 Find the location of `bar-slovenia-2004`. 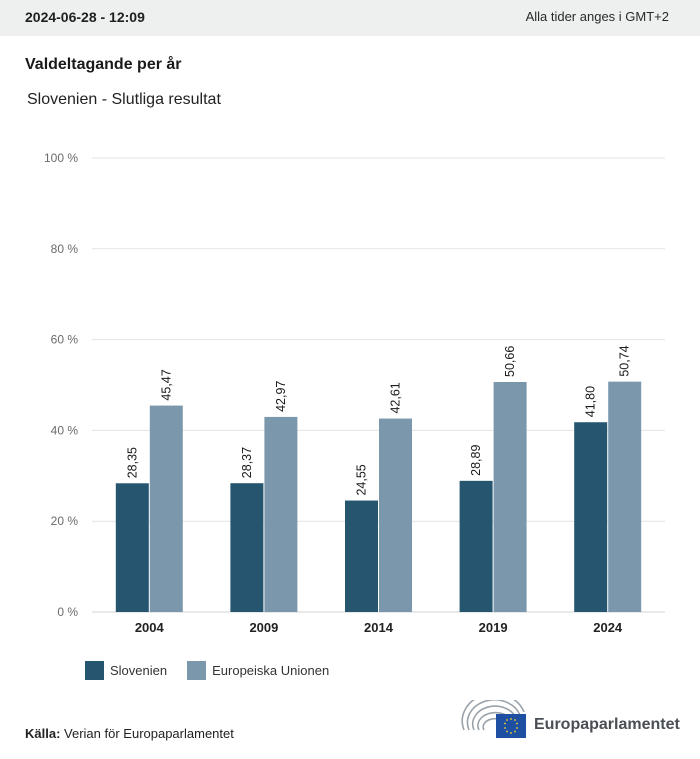

bar-slovenia-2004 is located at coordinates (132, 547).